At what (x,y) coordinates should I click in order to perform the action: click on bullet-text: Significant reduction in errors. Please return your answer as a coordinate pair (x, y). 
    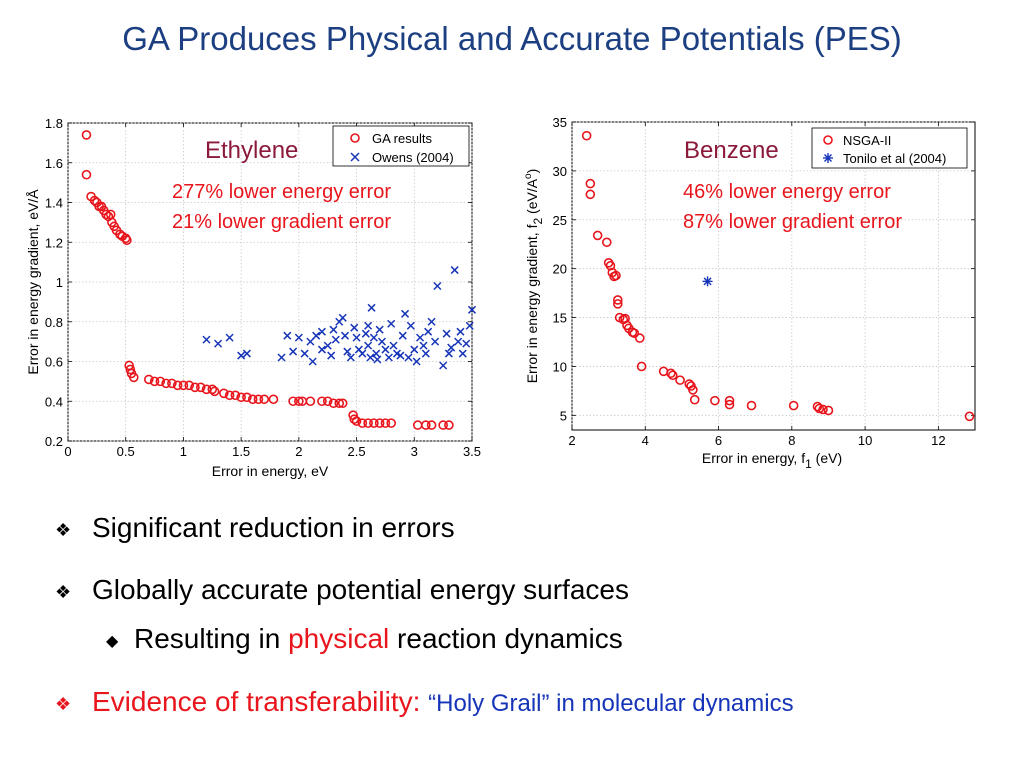
    Looking at the image, I should click on (273, 527).